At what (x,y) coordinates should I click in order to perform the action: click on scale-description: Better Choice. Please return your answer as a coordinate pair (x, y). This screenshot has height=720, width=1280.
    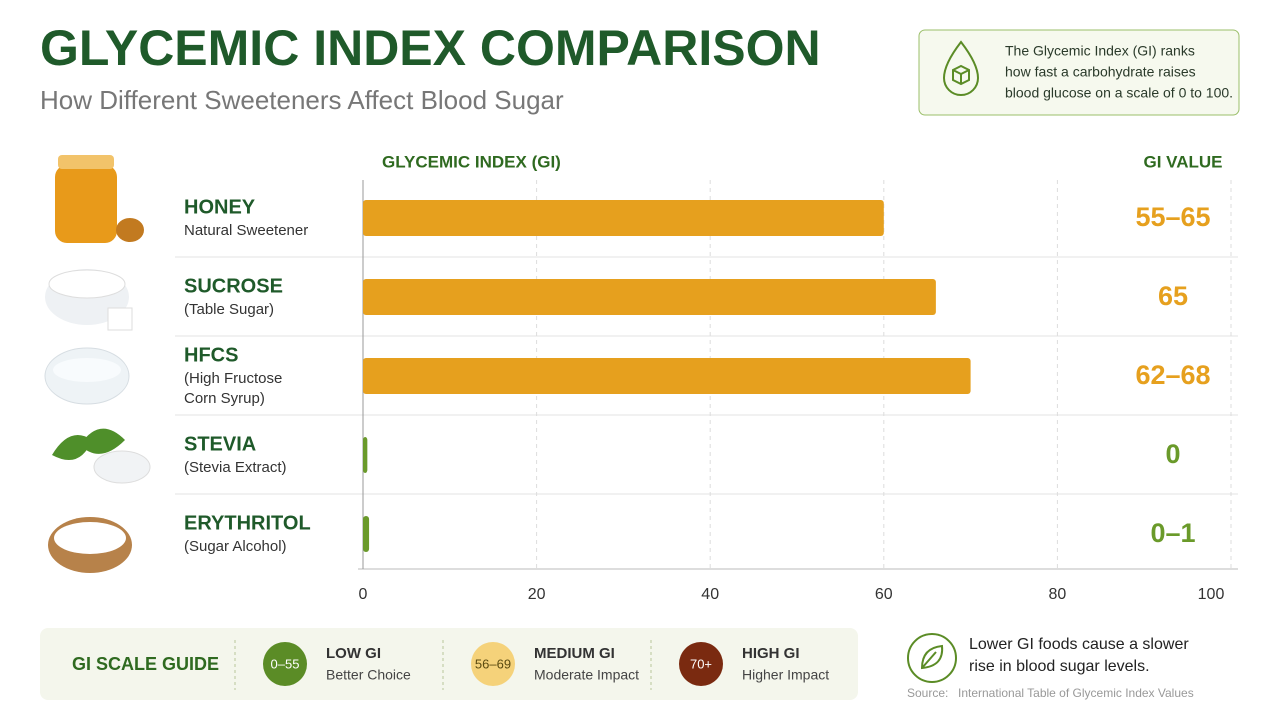
    Looking at the image, I should click on (368, 675).